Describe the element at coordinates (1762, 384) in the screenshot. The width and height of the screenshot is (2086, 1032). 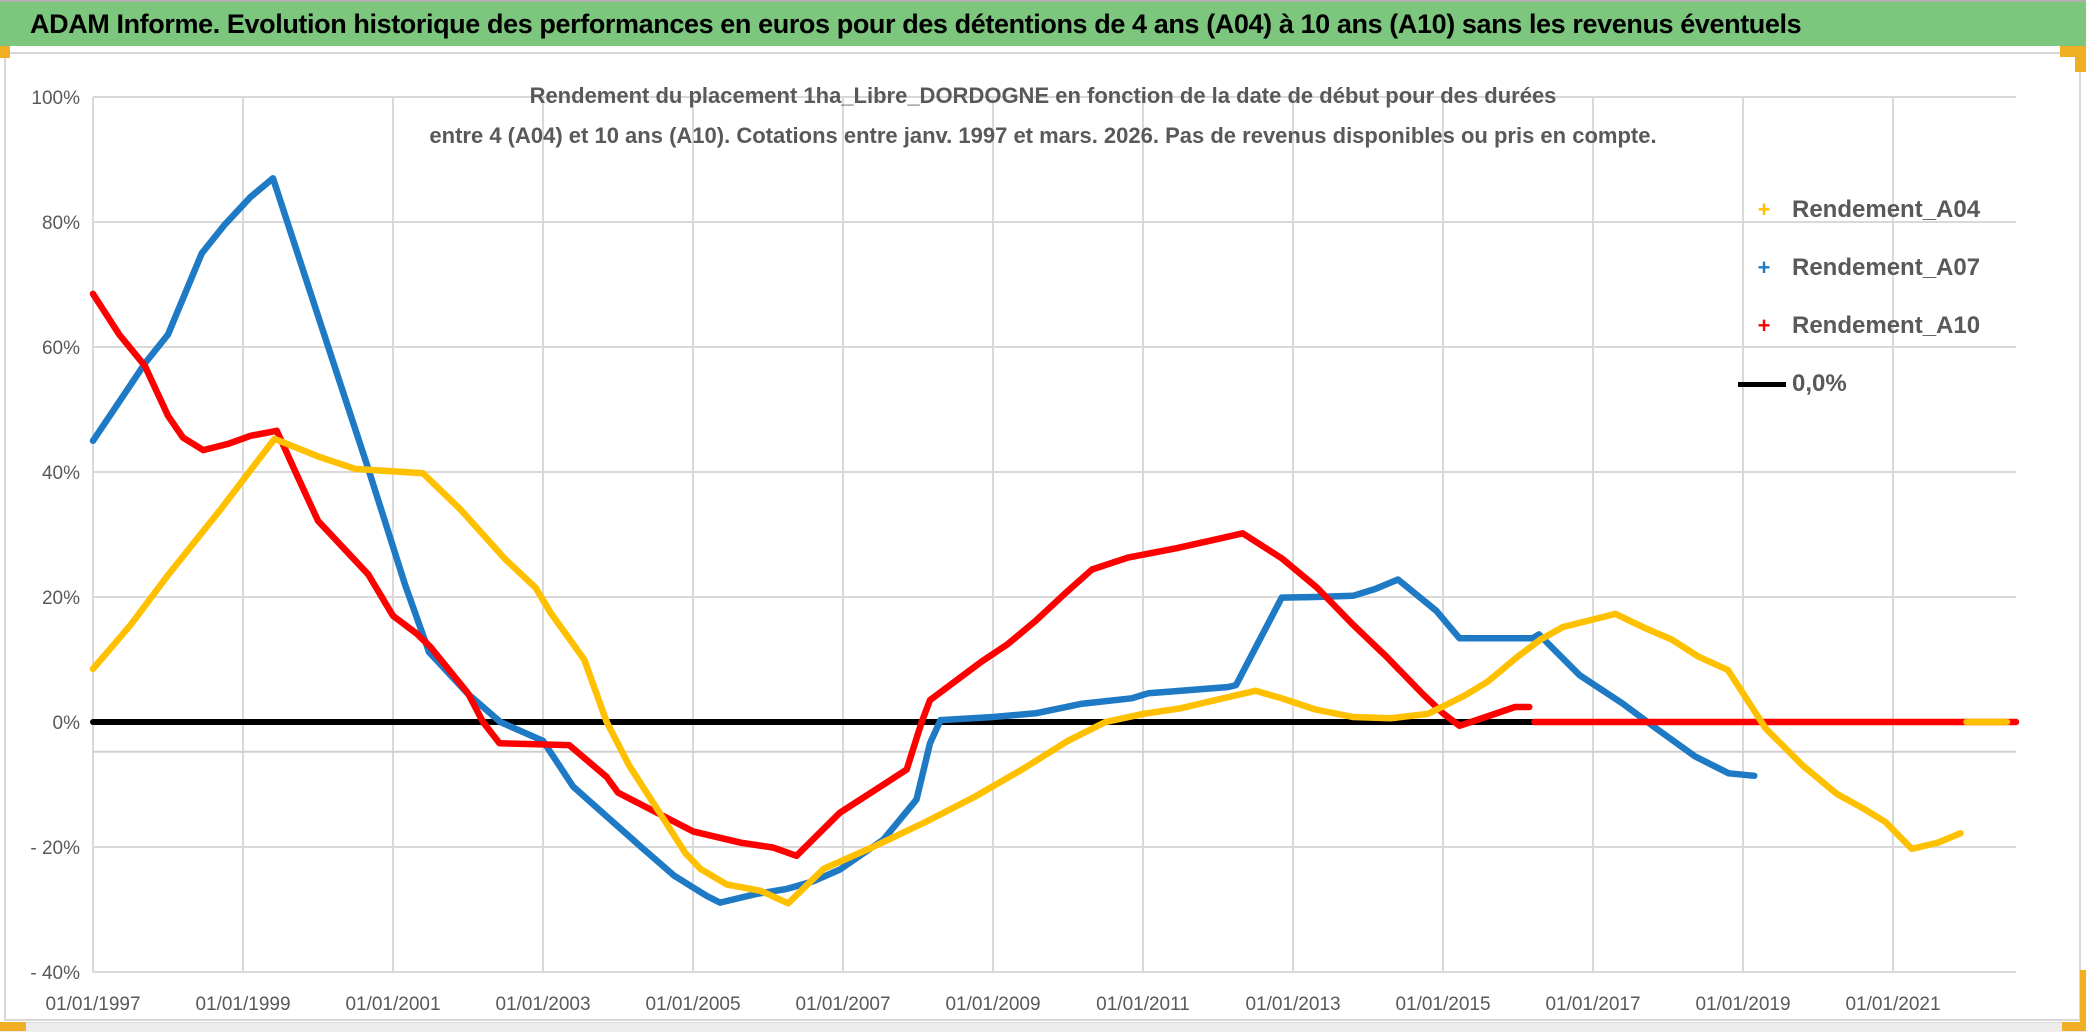
I see `black-line-swatch-icon` at that location.